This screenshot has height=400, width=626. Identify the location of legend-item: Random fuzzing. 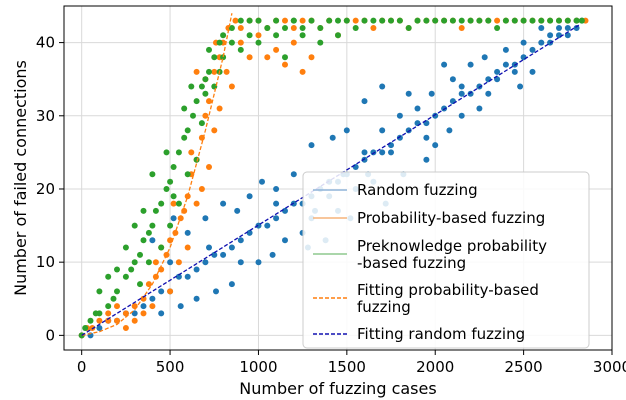
(395, 190).